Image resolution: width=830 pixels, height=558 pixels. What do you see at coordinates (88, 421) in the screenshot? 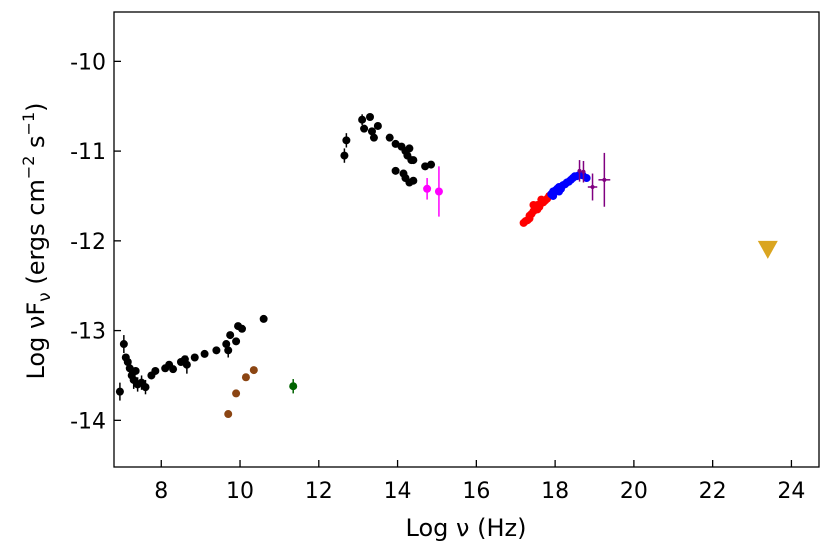
I see `y-tick-label: -14` at bounding box center [88, 421].